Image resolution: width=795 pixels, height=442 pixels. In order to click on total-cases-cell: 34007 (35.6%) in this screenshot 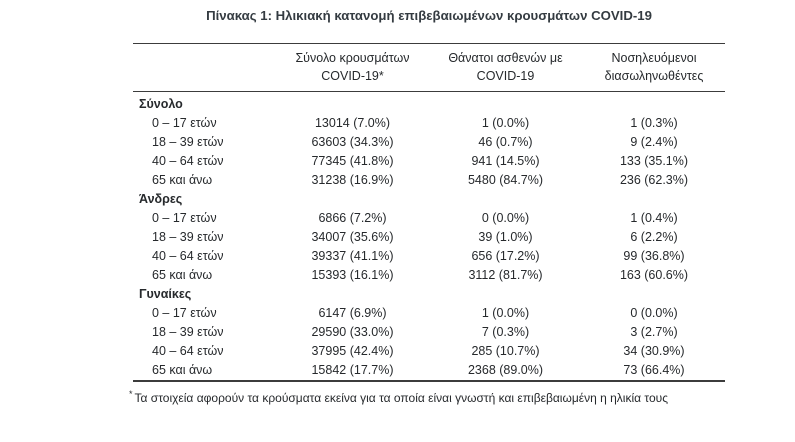, I will do `click(352, 237)`.